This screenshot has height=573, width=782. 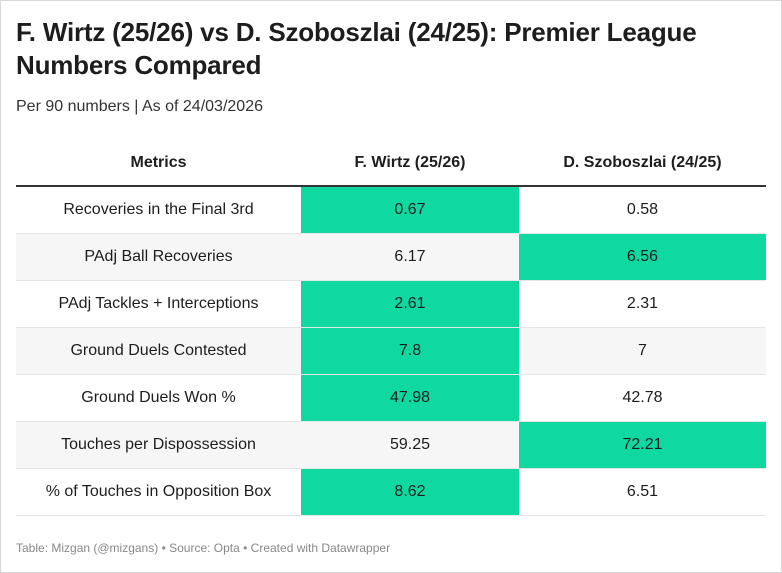 What do you see at coordinates (642, 164) in the screenshot?
I see `header-szoboszlai: D. Szoboszlai (24/25)` at bounding box center [642, 164].